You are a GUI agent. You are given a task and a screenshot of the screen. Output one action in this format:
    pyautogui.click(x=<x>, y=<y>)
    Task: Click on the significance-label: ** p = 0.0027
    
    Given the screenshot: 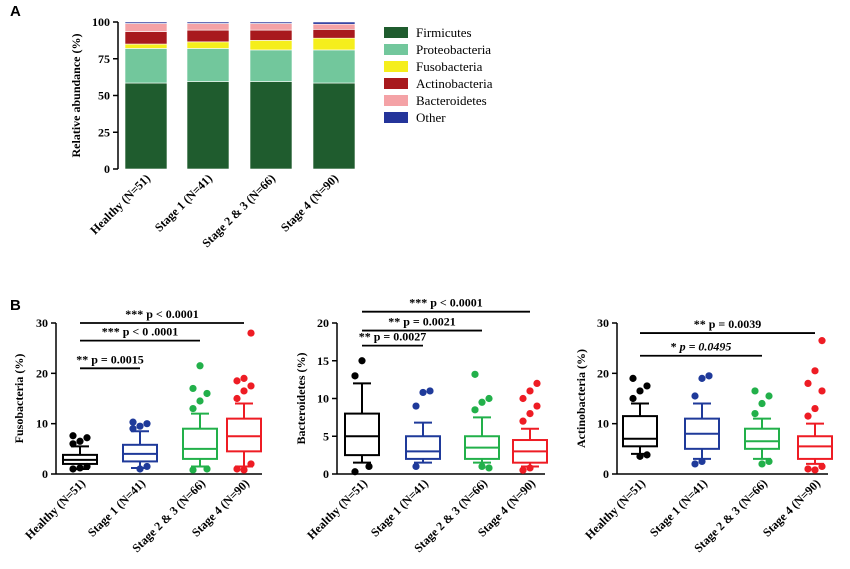 What is the action you would take?
    pyautogui.click(x=393, y=337)
    